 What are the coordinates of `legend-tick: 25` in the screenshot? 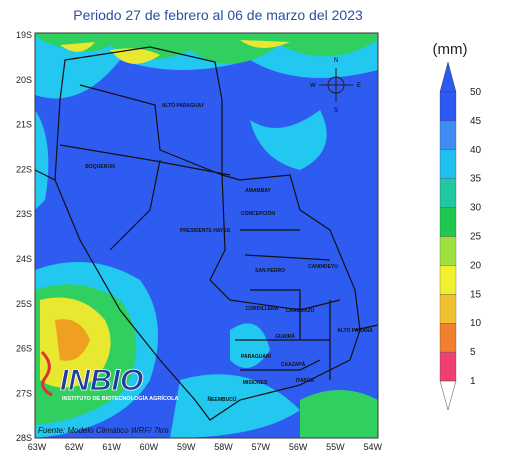 It's located at (476, 237).